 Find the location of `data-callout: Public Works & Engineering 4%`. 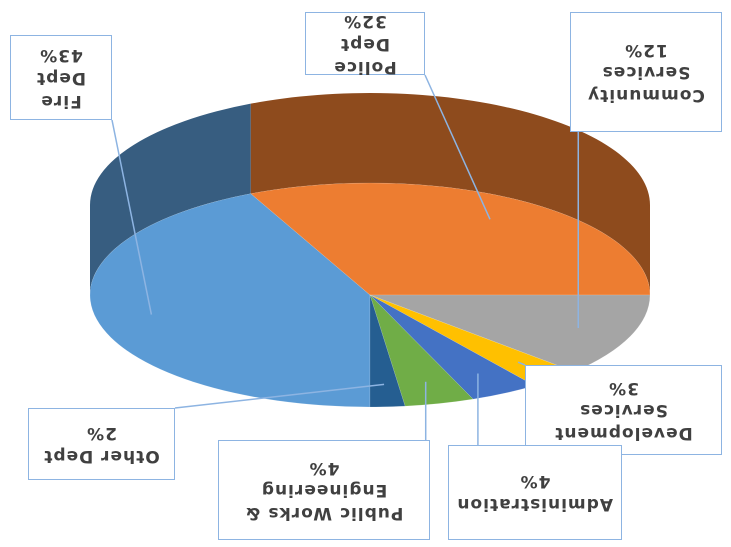

data-callout: Public Works & Engineering 4% is located at coordinates (324, 490).